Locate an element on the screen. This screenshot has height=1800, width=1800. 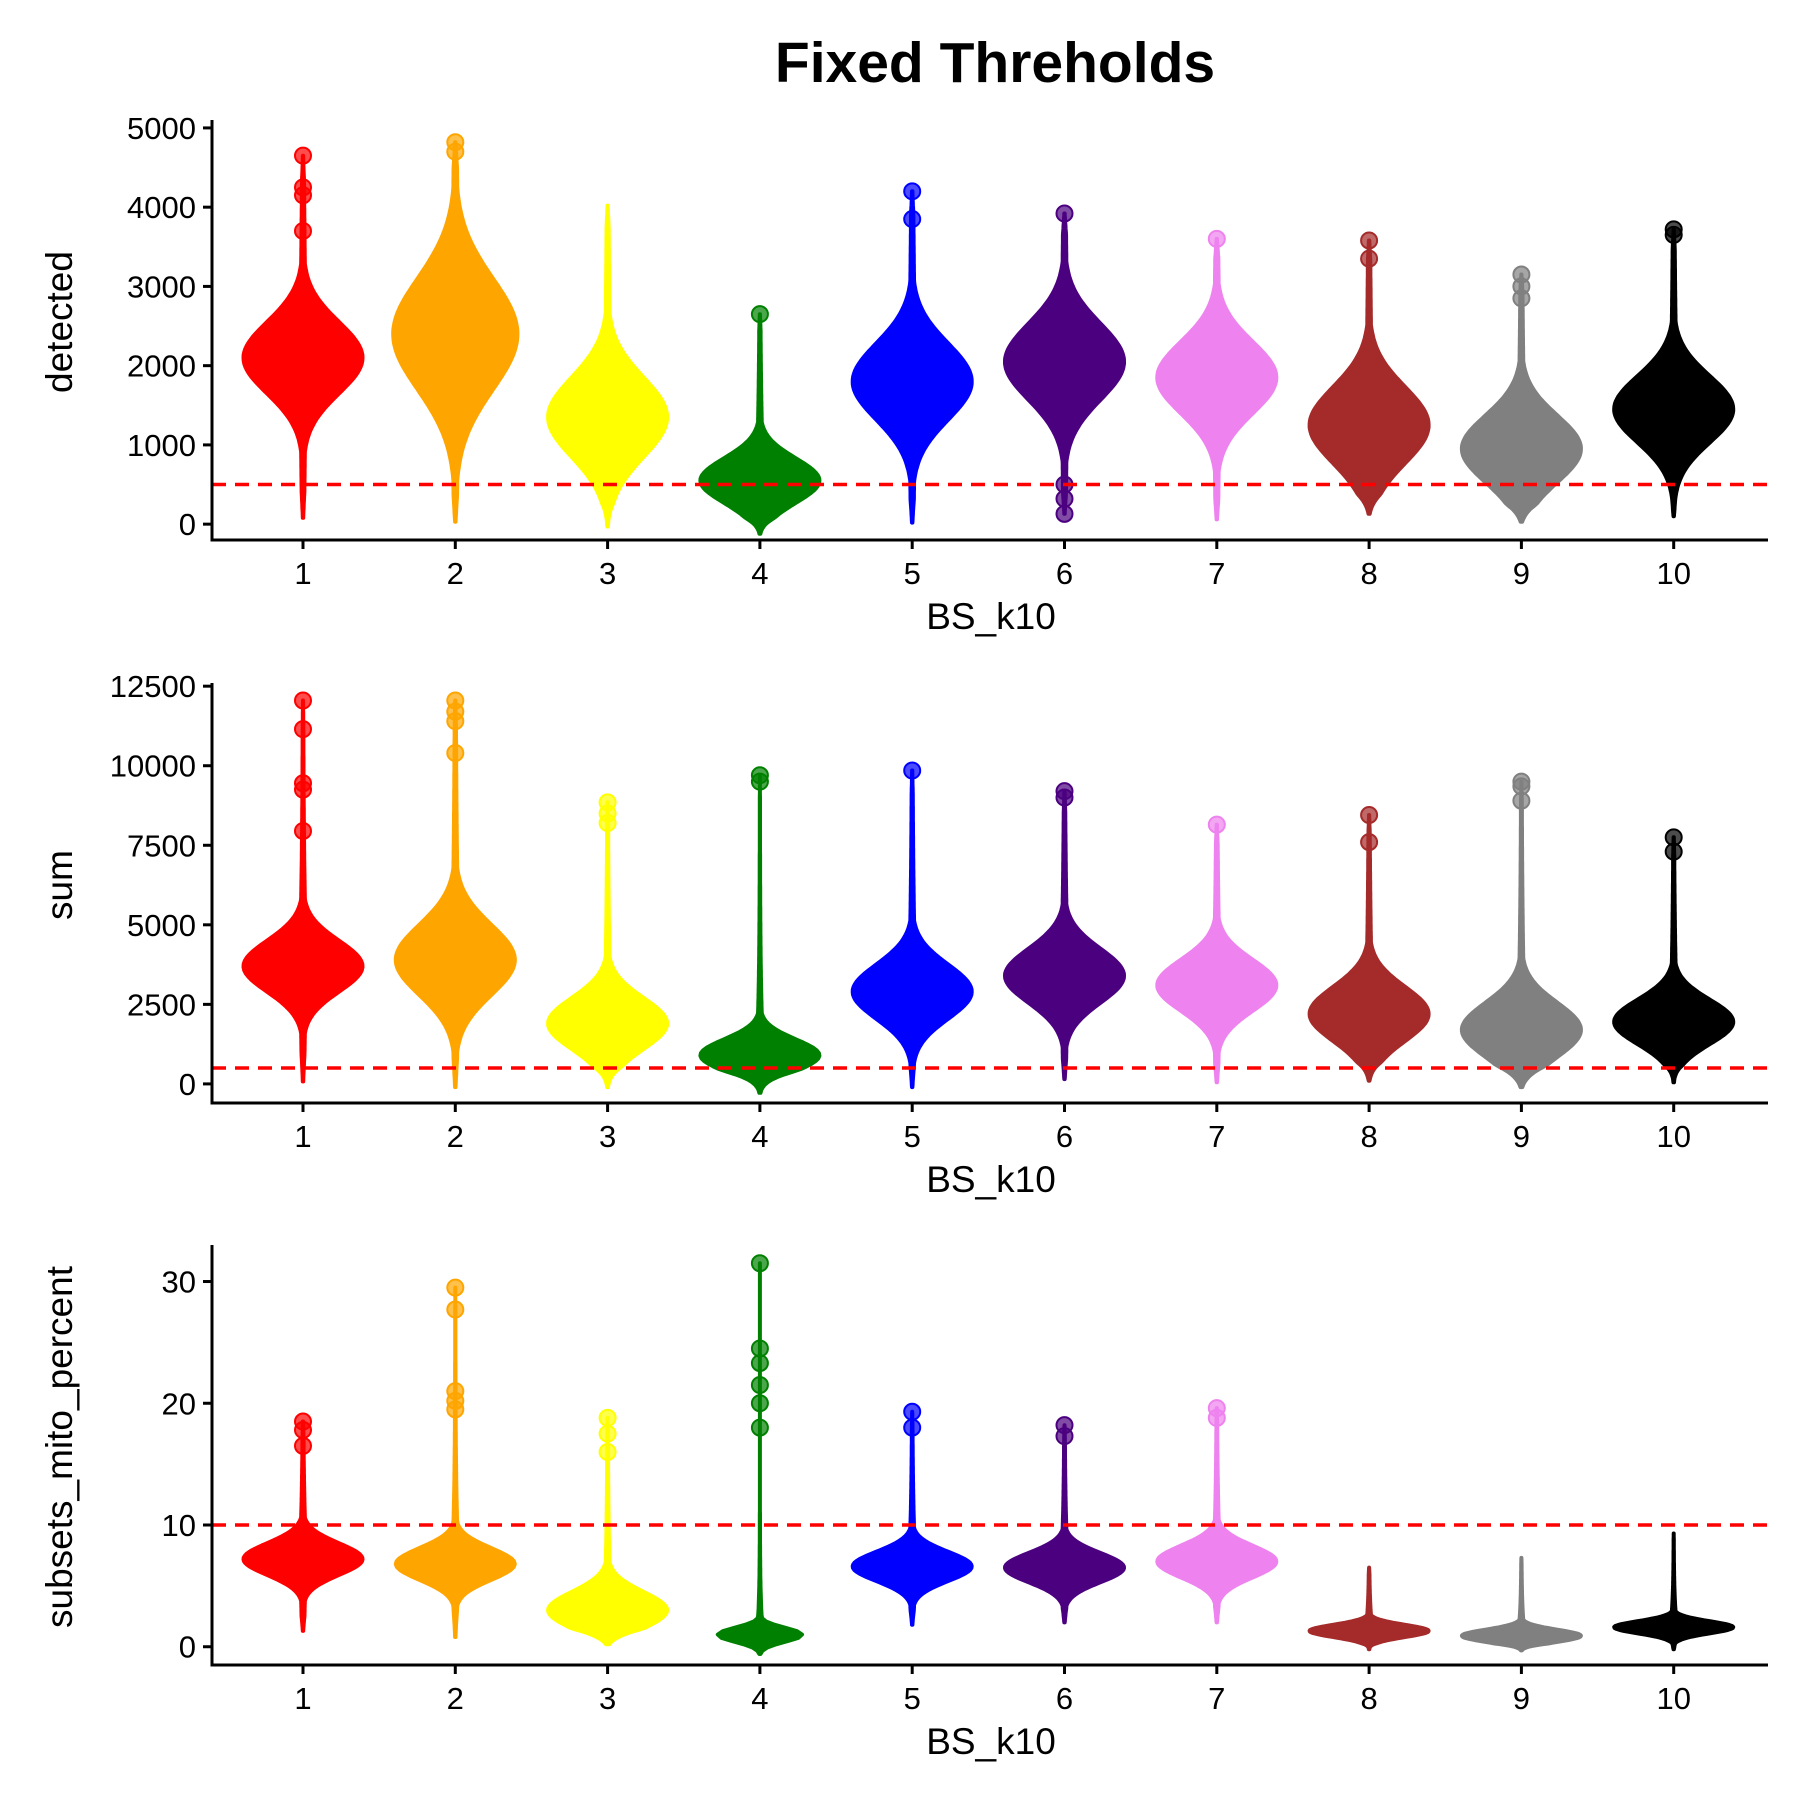
y-axis-title: detected is located at coordinates (59, 322).